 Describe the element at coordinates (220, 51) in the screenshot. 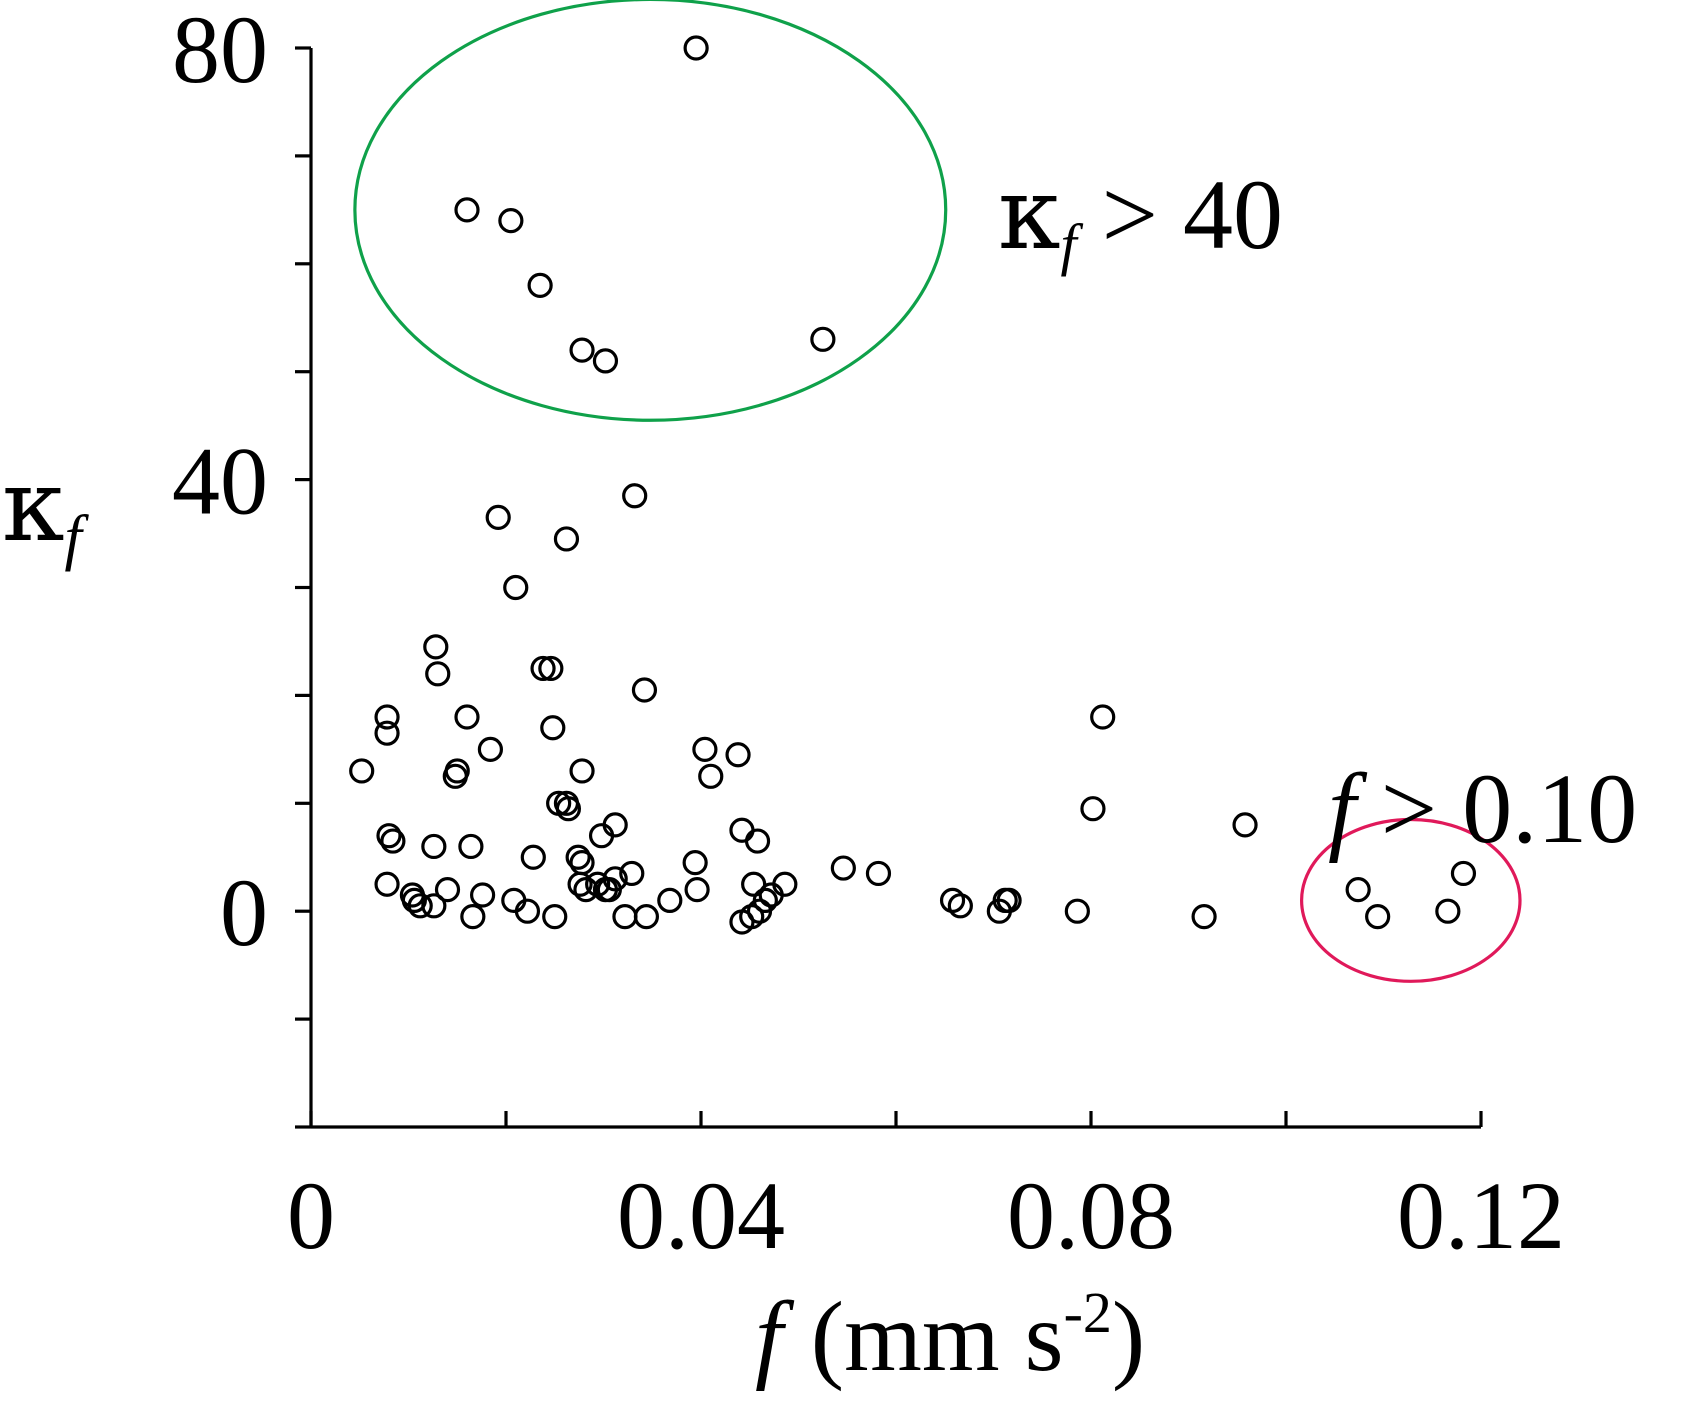

I see `y-tick-label: 80` at that location.